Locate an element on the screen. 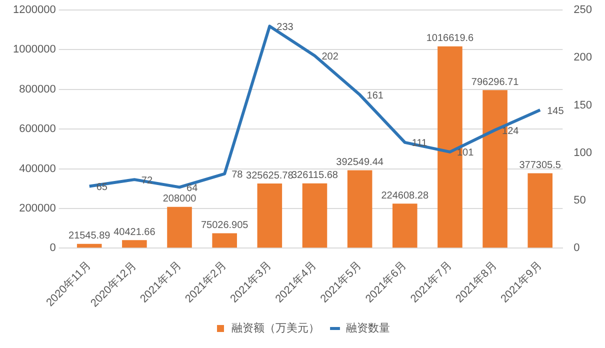 The height and width of the screenshot is (348, 605). y-tick-label: 1200000 is located at coordinates (34, 10).